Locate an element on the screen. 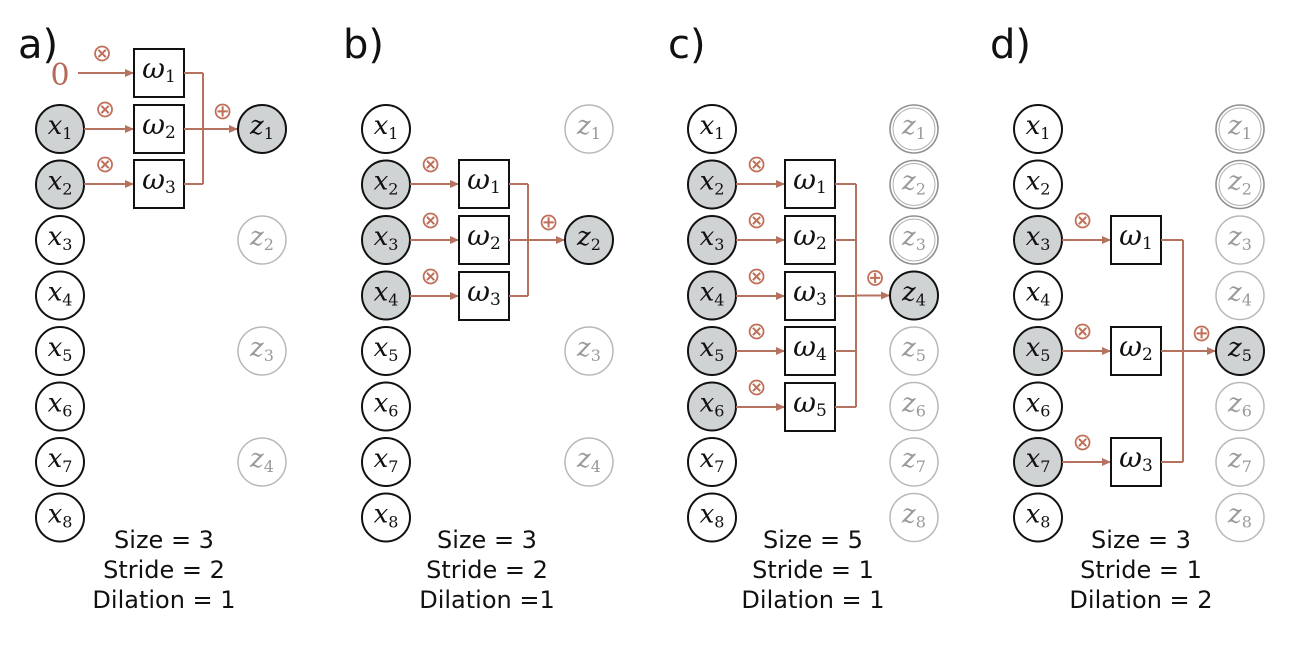 This screenshot has height=648, width=1296. input-node-x6 is located at coordinates (60, 406).